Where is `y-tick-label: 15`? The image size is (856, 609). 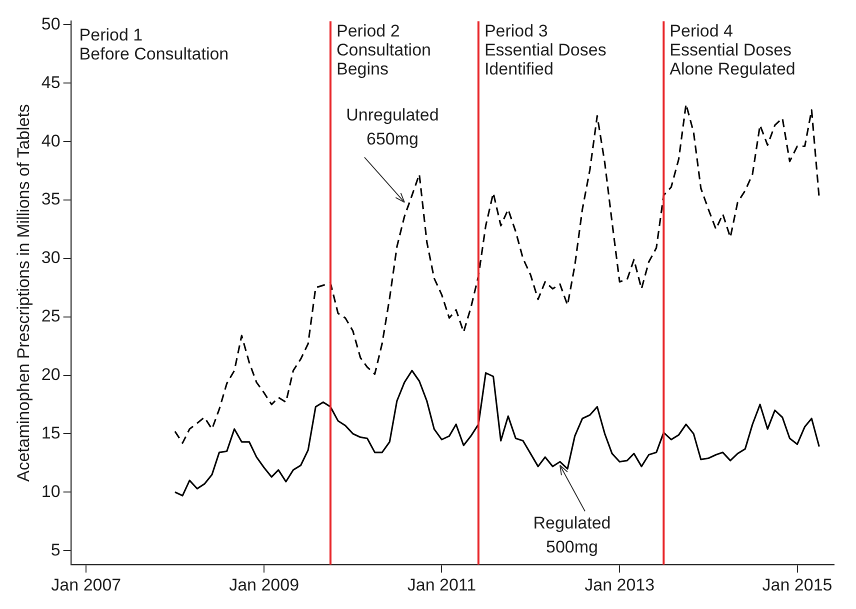 y-tick-label: 15 is located at coordinates (50, 432).